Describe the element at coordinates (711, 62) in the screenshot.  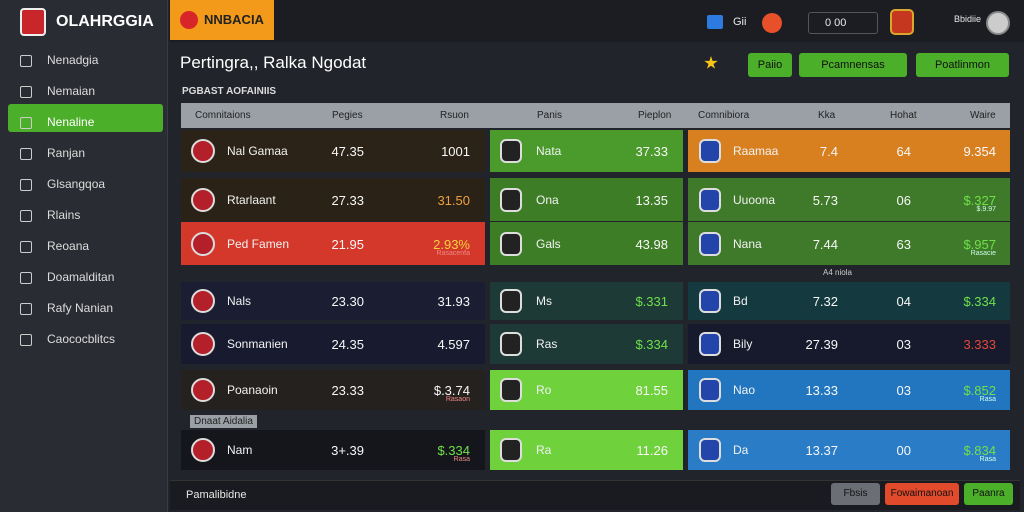
I see `star-icon` at that location.